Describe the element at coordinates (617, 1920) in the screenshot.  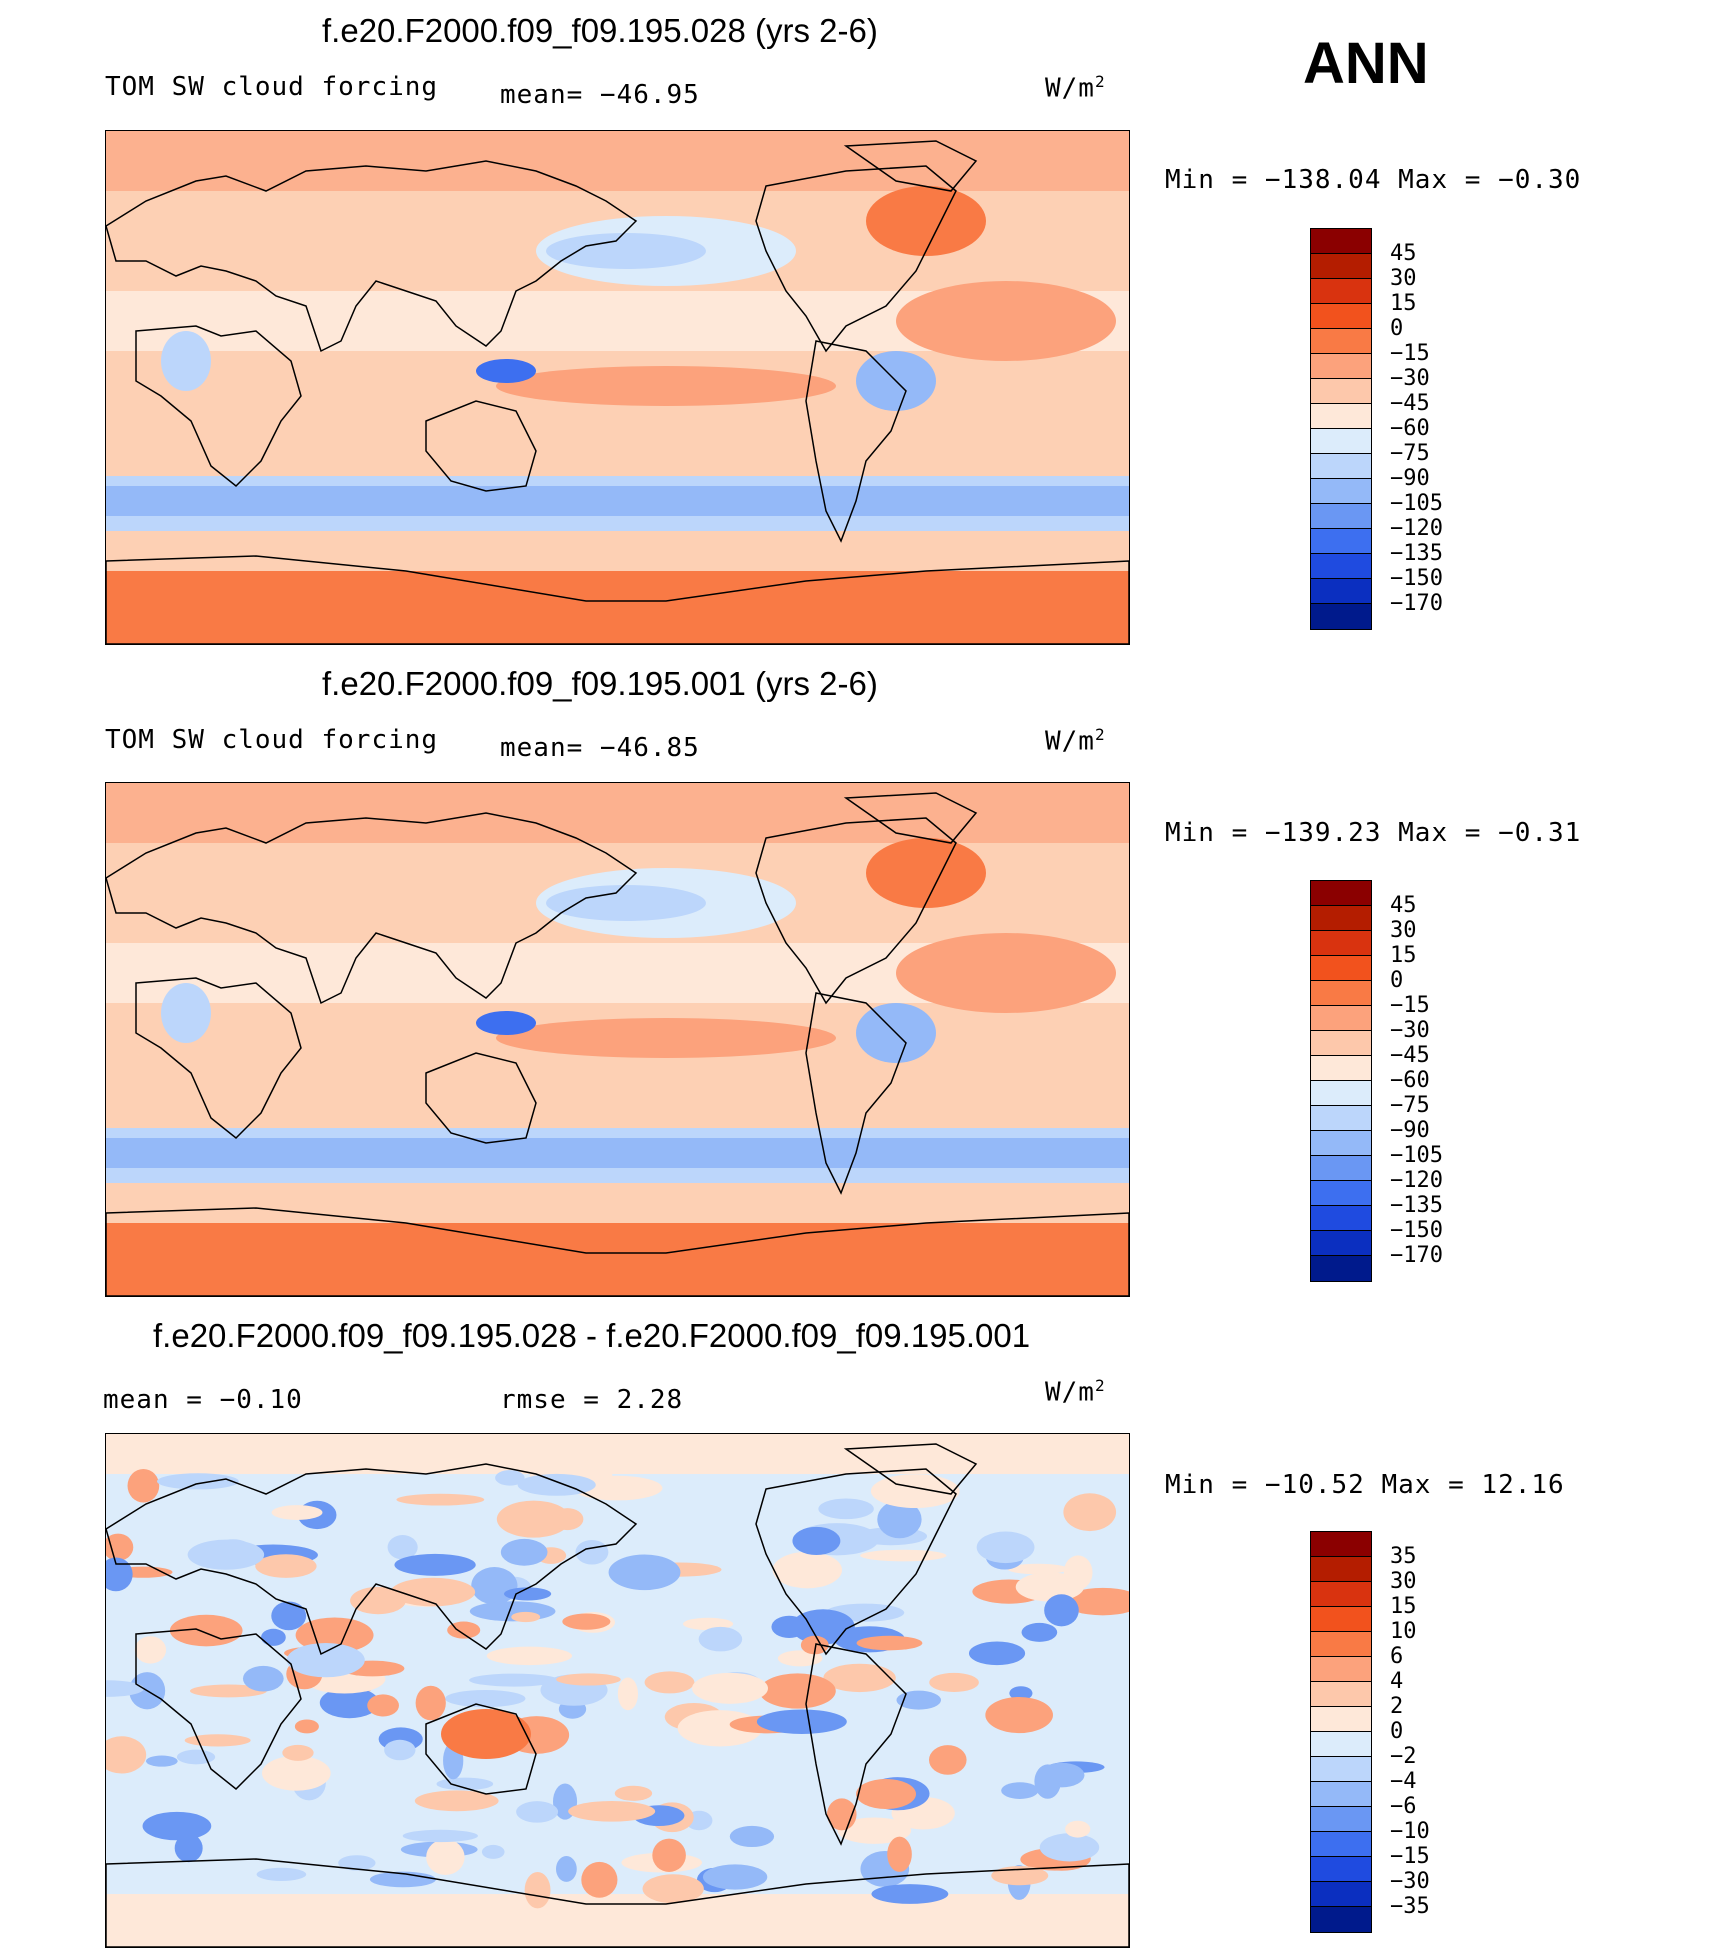
I see `south-band` at that location.